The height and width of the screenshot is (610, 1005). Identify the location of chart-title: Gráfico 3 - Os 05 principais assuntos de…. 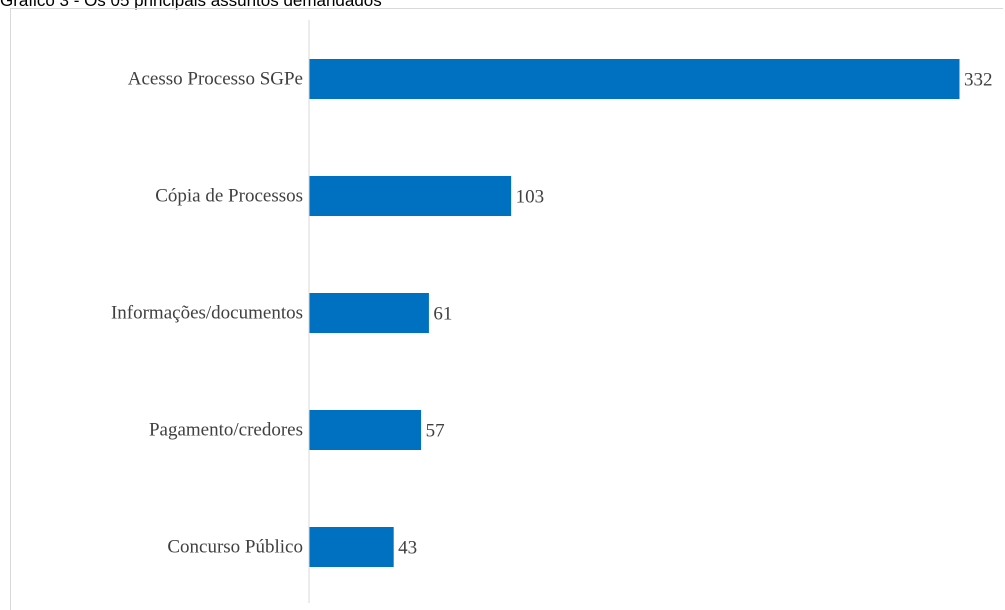
(191, 5).